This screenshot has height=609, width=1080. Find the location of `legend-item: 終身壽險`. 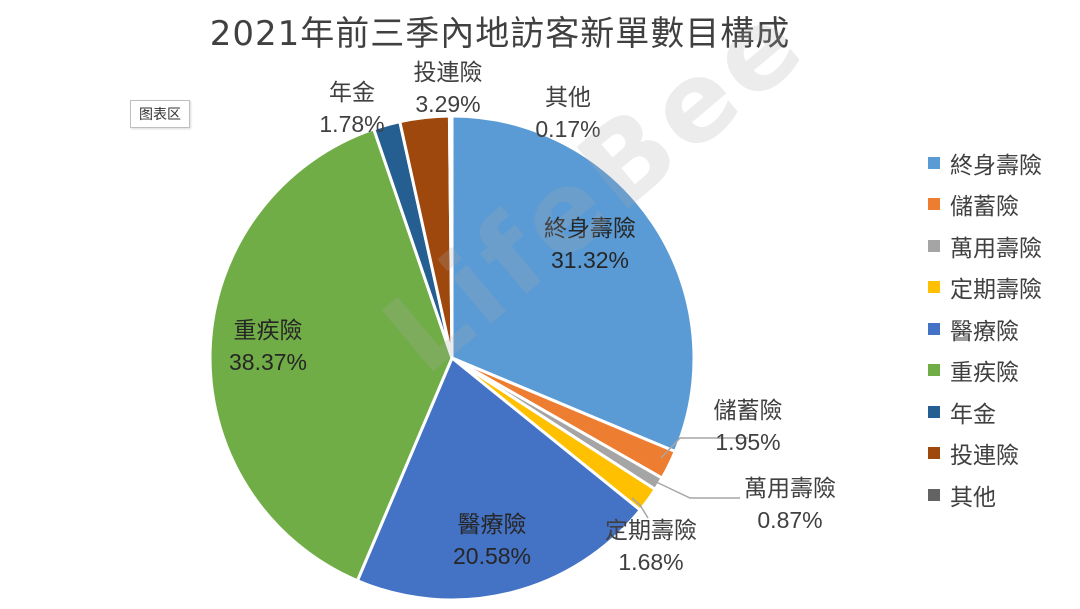

legend-item: 終身壽險 is located at coordinates (985, 163).